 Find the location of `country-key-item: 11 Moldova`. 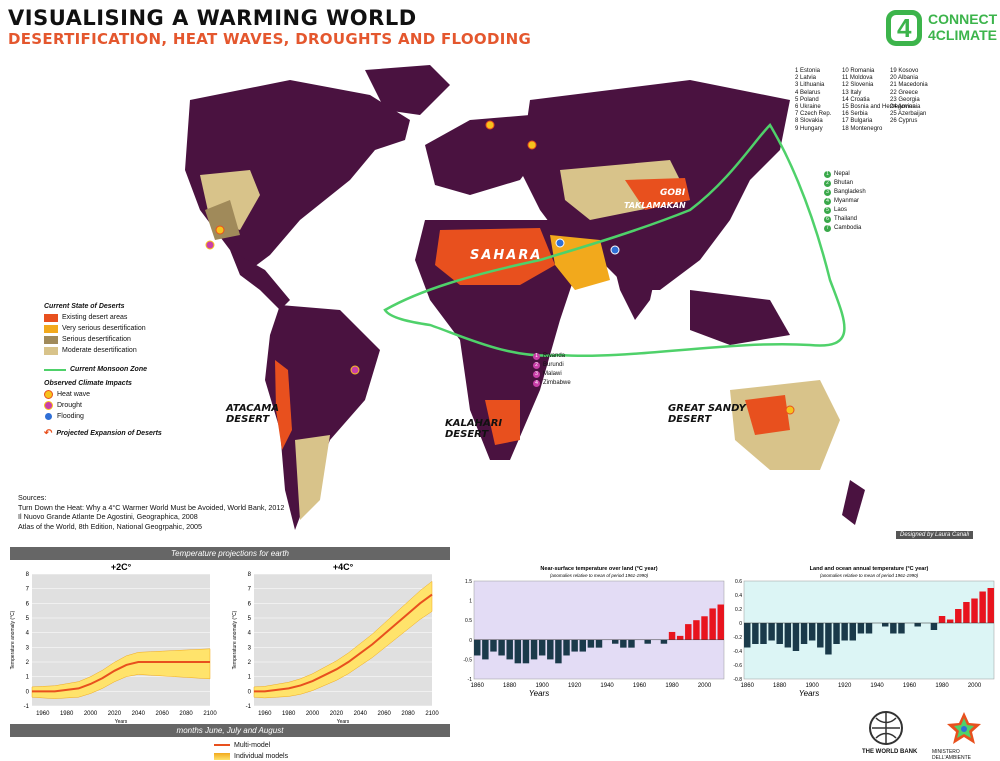

country-key-item: 11 Moldova is located at coordinates (857, 78).